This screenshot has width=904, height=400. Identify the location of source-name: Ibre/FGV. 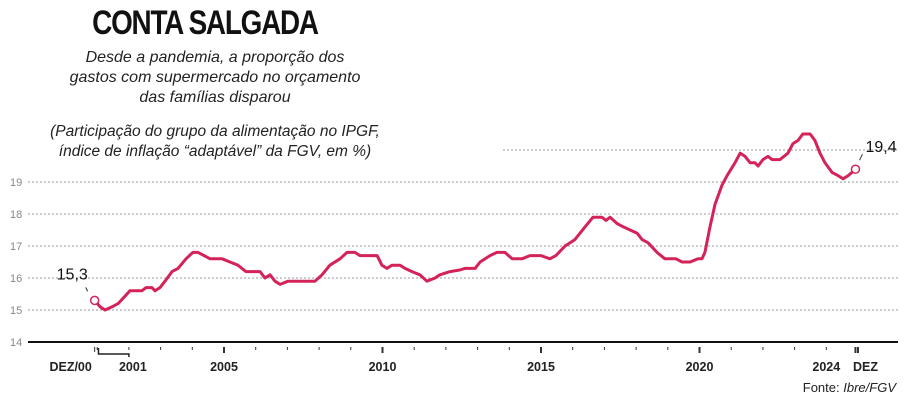
(869, 387).